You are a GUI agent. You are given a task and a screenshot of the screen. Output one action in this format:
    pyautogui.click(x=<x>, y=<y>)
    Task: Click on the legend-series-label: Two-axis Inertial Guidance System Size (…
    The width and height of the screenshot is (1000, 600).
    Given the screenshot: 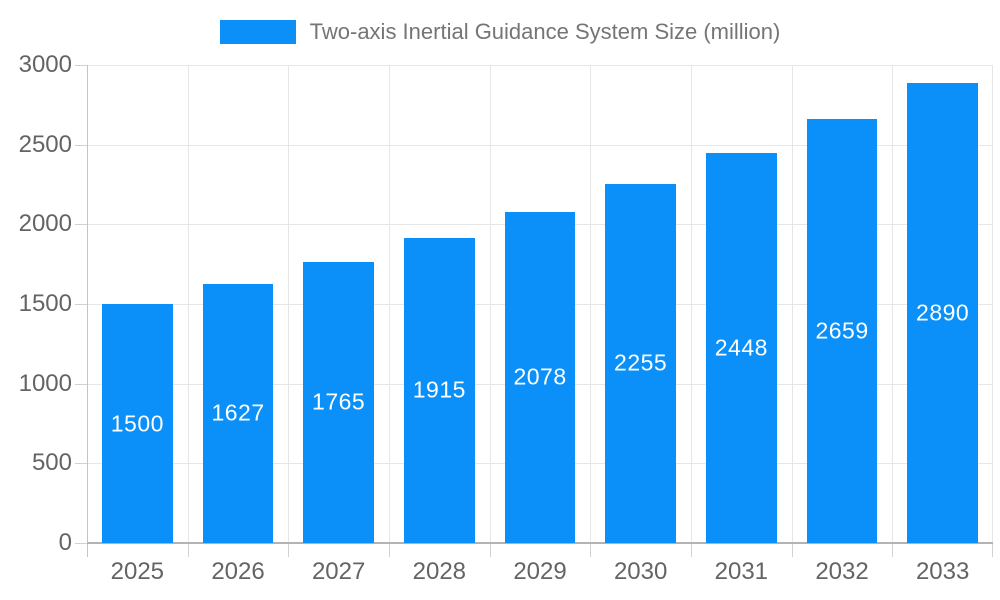 What is the action you would take?
    pyautogui.click(x=545, y=31)
    